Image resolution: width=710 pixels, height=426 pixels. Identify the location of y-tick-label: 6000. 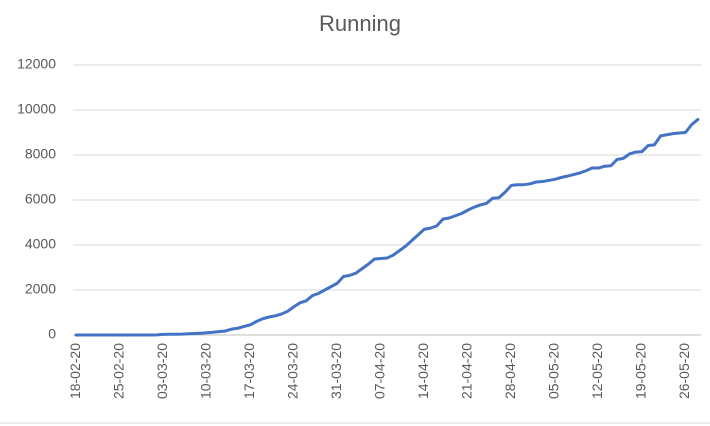
(40, 199).